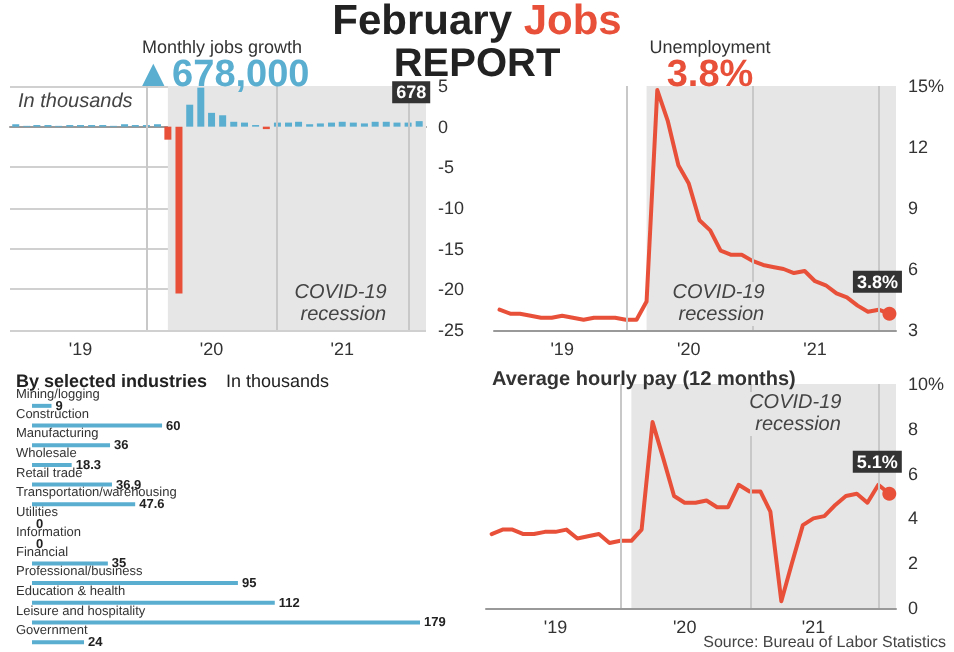  I want to click on y-tick-label: 8, so click(913, 428).